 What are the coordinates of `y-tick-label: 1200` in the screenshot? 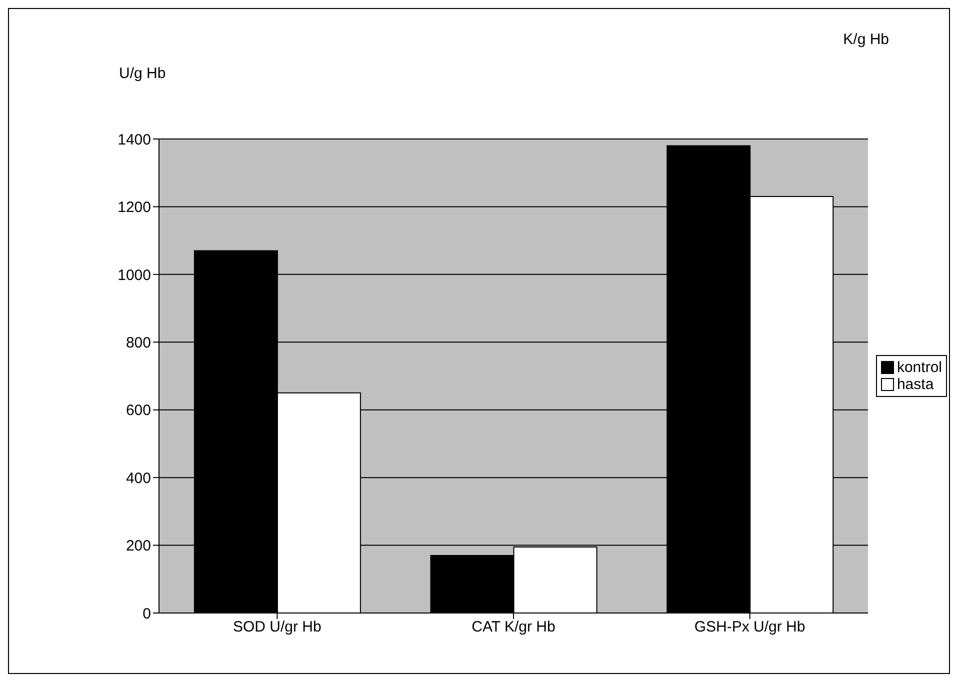 It's located at (134, 207).